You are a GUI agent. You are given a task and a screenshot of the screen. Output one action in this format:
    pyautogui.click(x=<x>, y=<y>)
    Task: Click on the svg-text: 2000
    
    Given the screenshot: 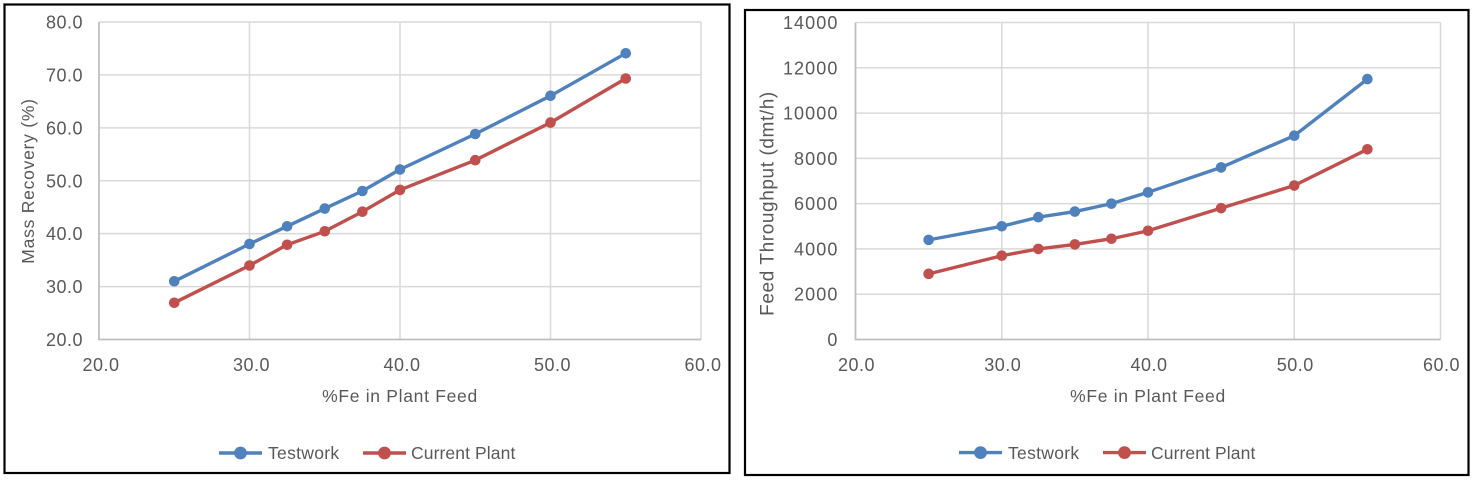 What is the action you would take?
    pyautogui.click(x=816, y=295)
    